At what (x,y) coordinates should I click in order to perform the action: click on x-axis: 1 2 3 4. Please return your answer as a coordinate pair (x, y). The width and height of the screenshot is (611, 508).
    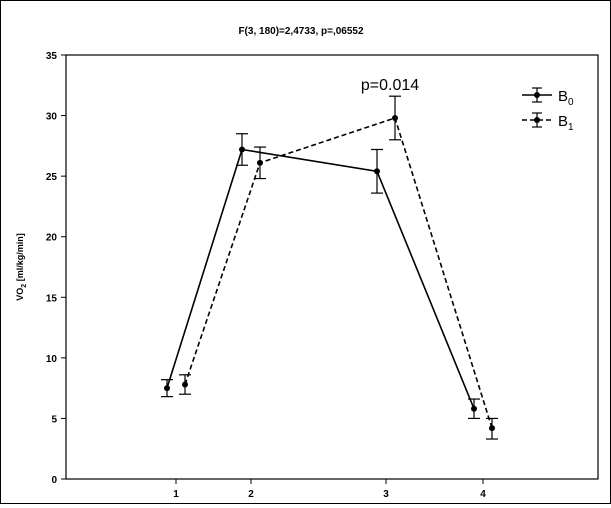
    Looking at the image, I should click on (329, 489).